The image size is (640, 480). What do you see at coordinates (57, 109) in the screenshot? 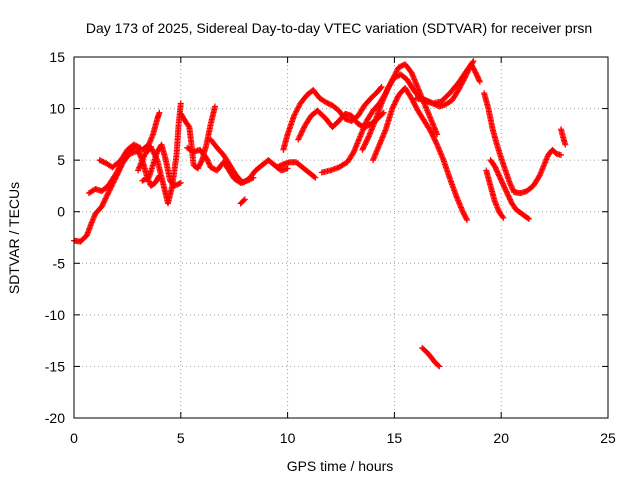
I see `y-tick-label: 10` at bounding box center [57, 109].